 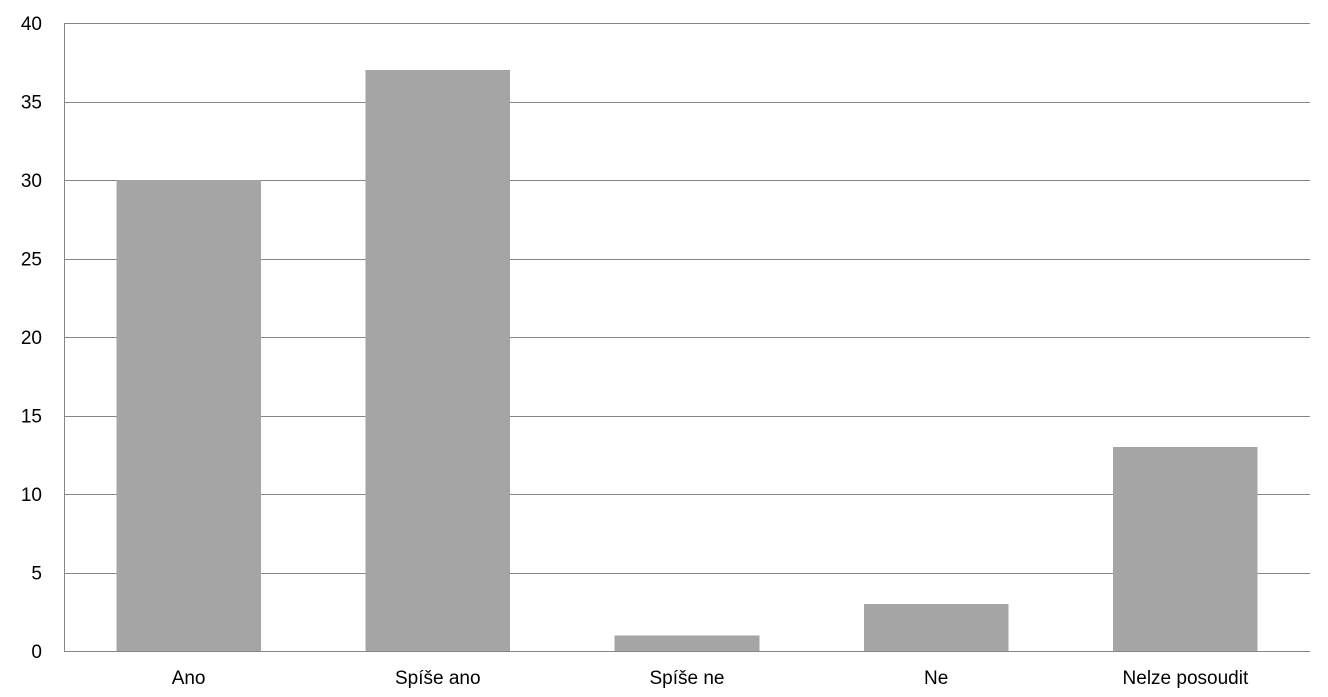 I want to click on y-tick-label: 0, so click(x=36, y=652).